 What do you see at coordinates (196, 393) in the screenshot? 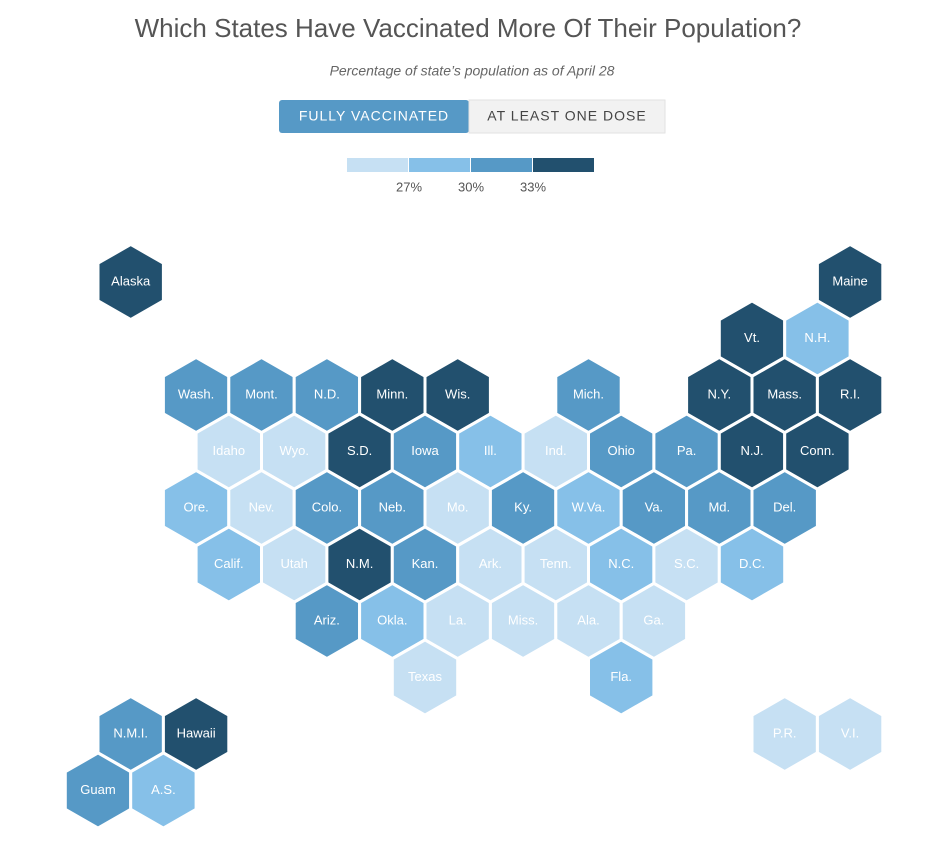
I see `state-label: Wash.` at bounding box center [196, 393].